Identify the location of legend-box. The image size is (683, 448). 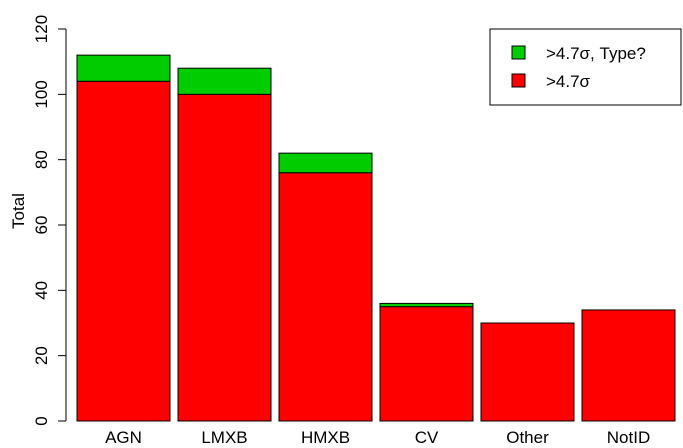
(585, 67).